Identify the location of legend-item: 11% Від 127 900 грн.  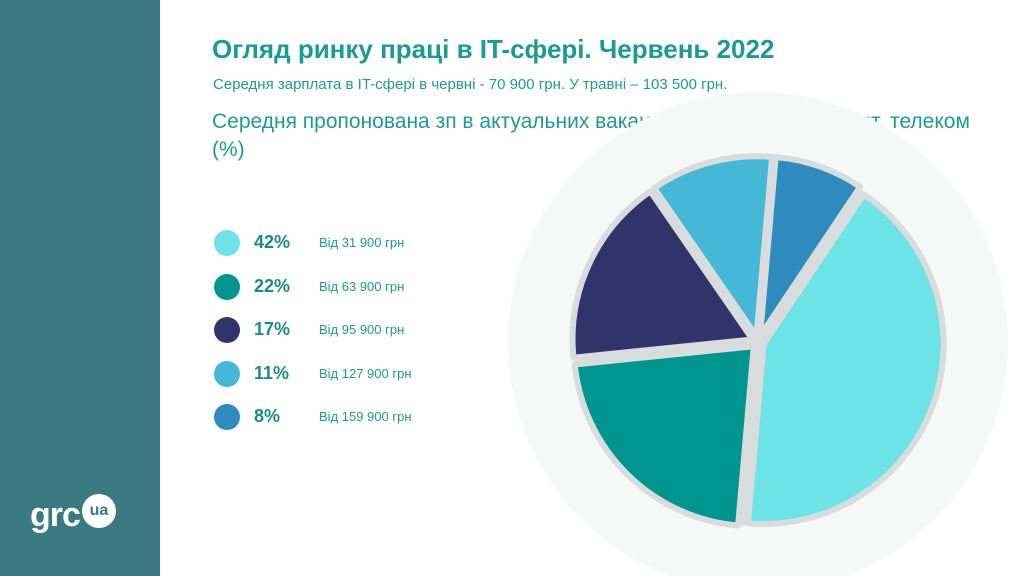
(344, 373).